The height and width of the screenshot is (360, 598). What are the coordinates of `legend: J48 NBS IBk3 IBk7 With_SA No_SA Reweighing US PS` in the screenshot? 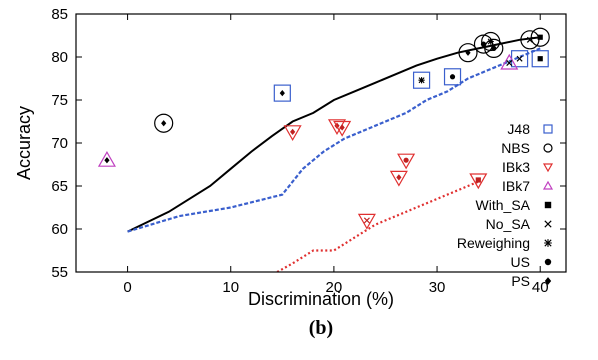 It's located at (505, 205).